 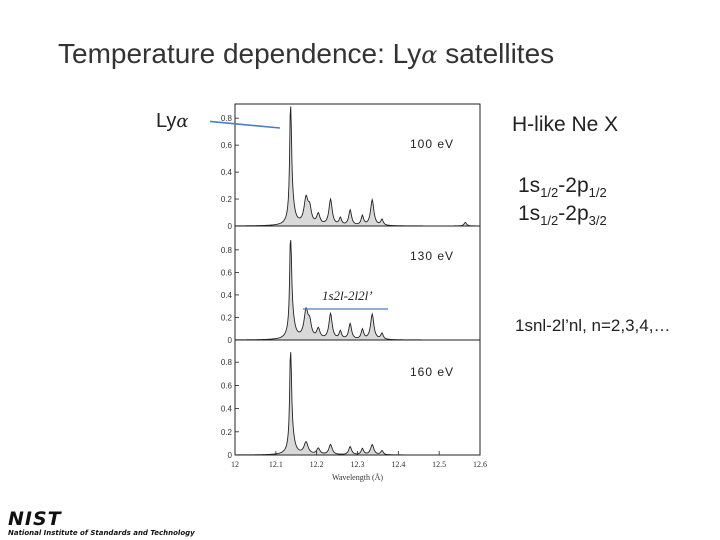 I want to click on xtick-label-5: 12.5, so click(x=439, y=464).